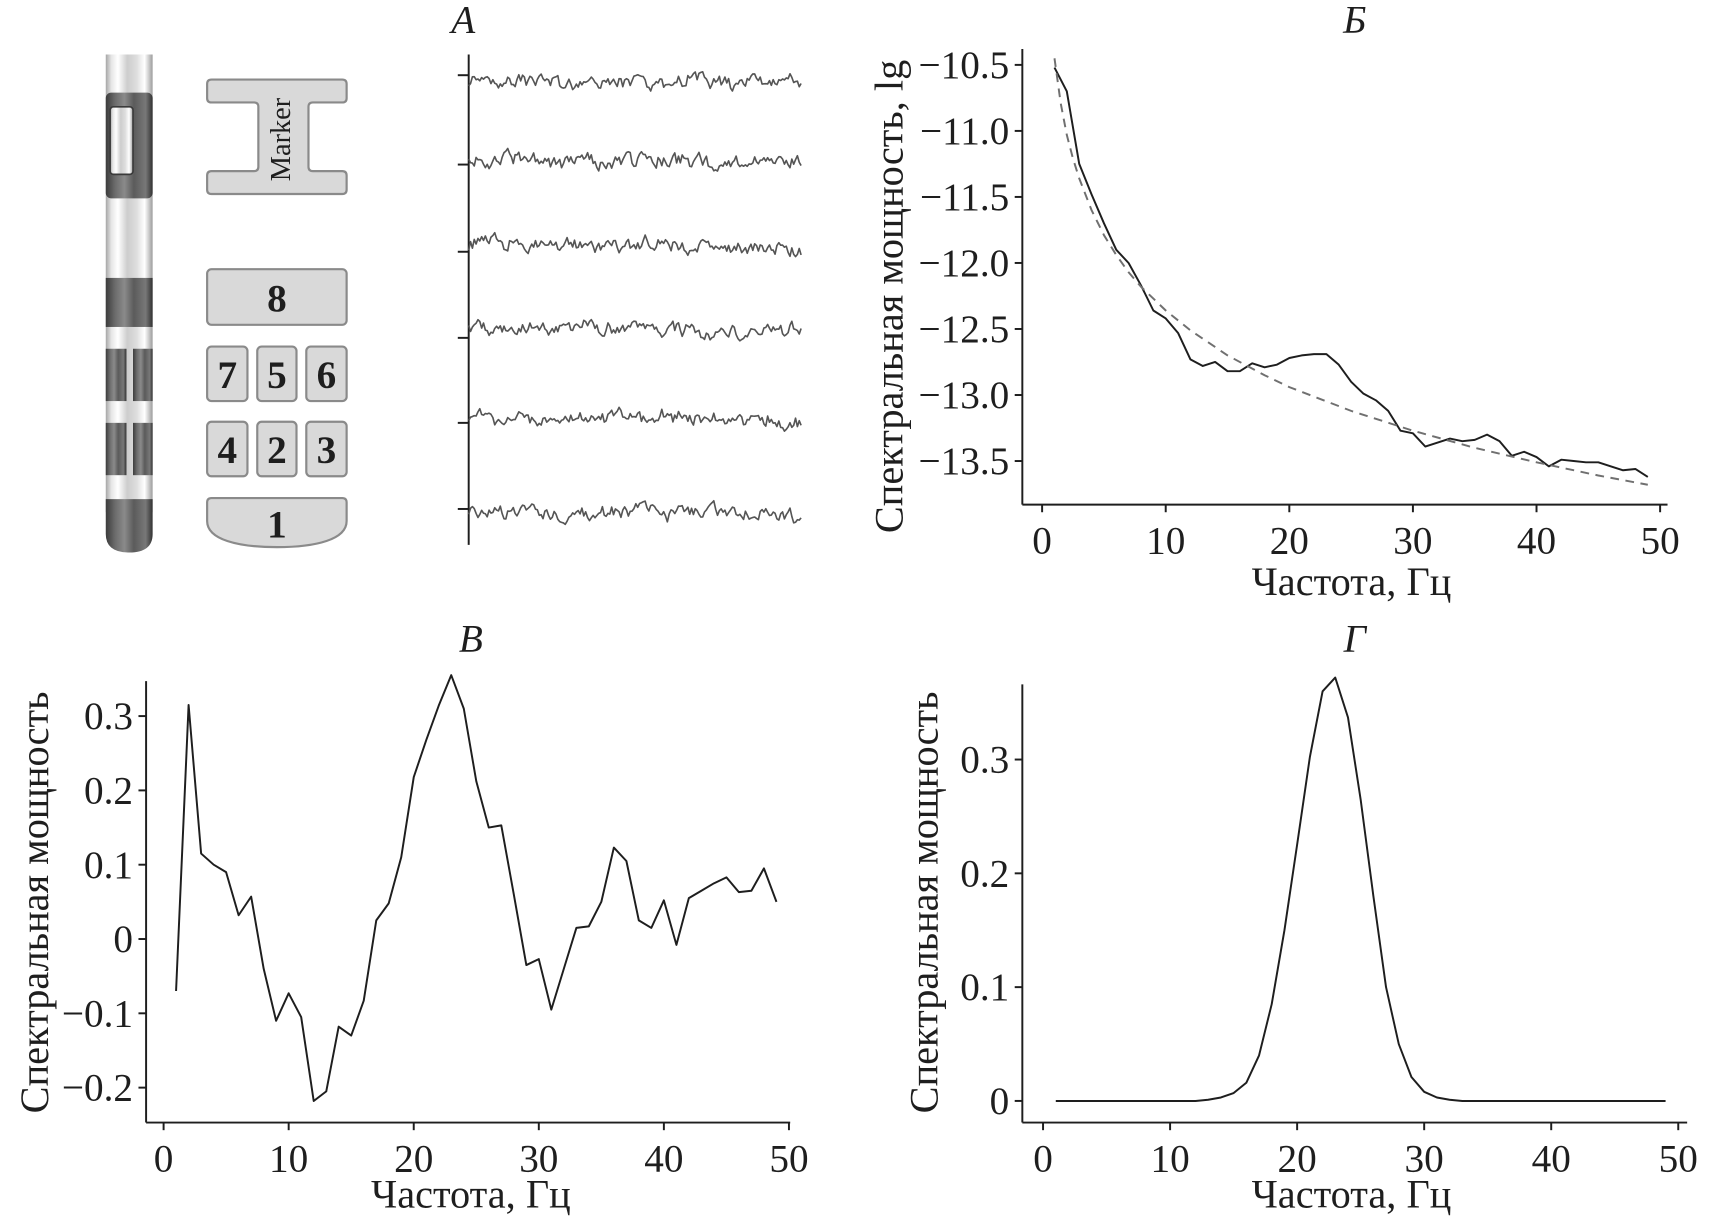 Image resolution: width=1709 pixels, height=1225 pixels. What do you see at coordinates (1352, 581) in the screenshot?
I see `x-axis-label-b: Частота, Гц` at bounding box center [1352, 581].